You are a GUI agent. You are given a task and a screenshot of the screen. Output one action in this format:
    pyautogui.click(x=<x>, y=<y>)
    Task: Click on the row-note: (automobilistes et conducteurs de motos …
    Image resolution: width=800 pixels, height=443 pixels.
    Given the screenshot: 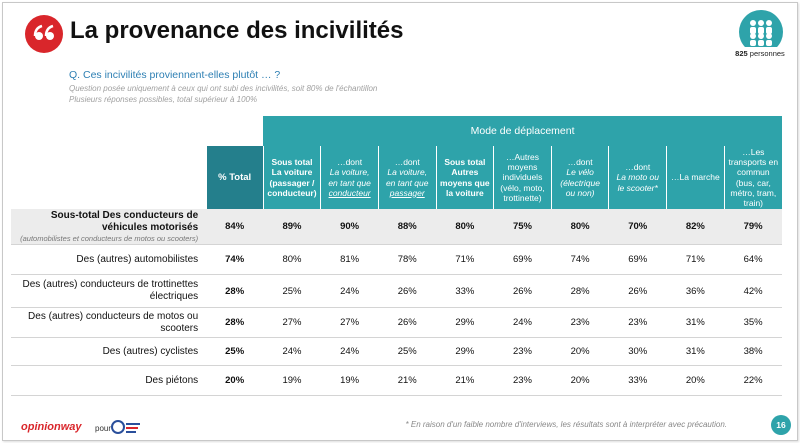 What is the action you would take?
    pyautogui.click(x=109, y=239)
    